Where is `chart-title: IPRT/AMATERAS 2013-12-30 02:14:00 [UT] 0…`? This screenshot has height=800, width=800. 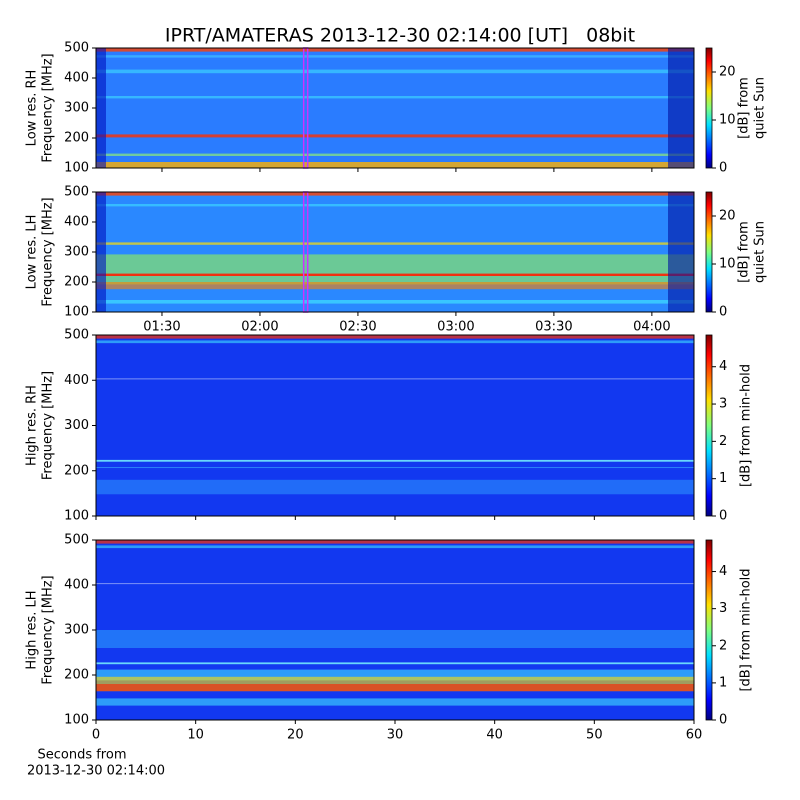 chart-title: IPRT/AMATERAS 2013-12-30 02:14:00 [UT] 0… is located at coordinates (400, 36).